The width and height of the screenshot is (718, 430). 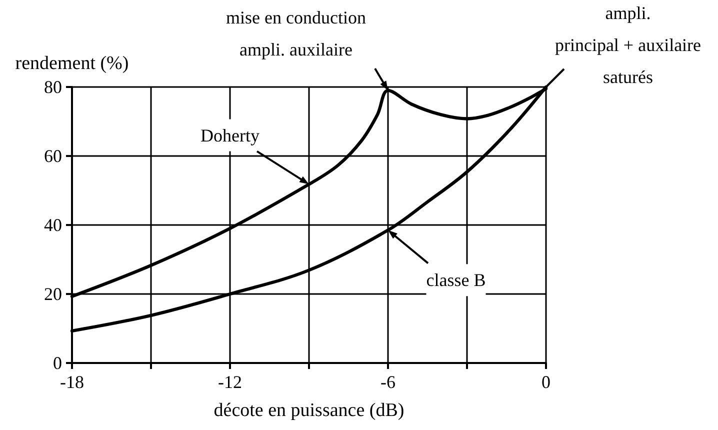 I want to click on annotation: classe B, so click(x=456, y=280).